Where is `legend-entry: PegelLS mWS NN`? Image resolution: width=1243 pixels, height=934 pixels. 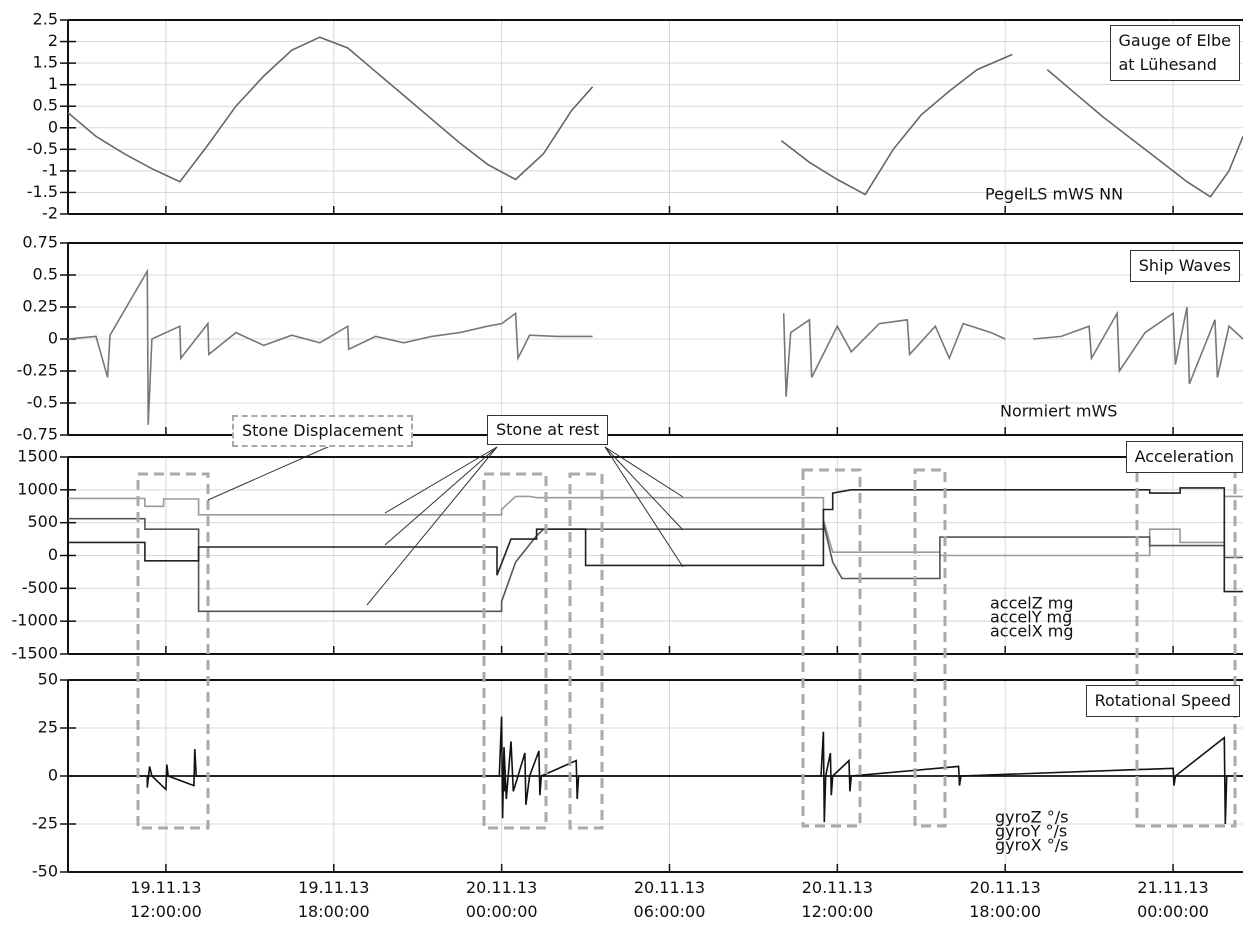 legend-entry: PegelLS mWS NN is located at coordinates (1054, 194).